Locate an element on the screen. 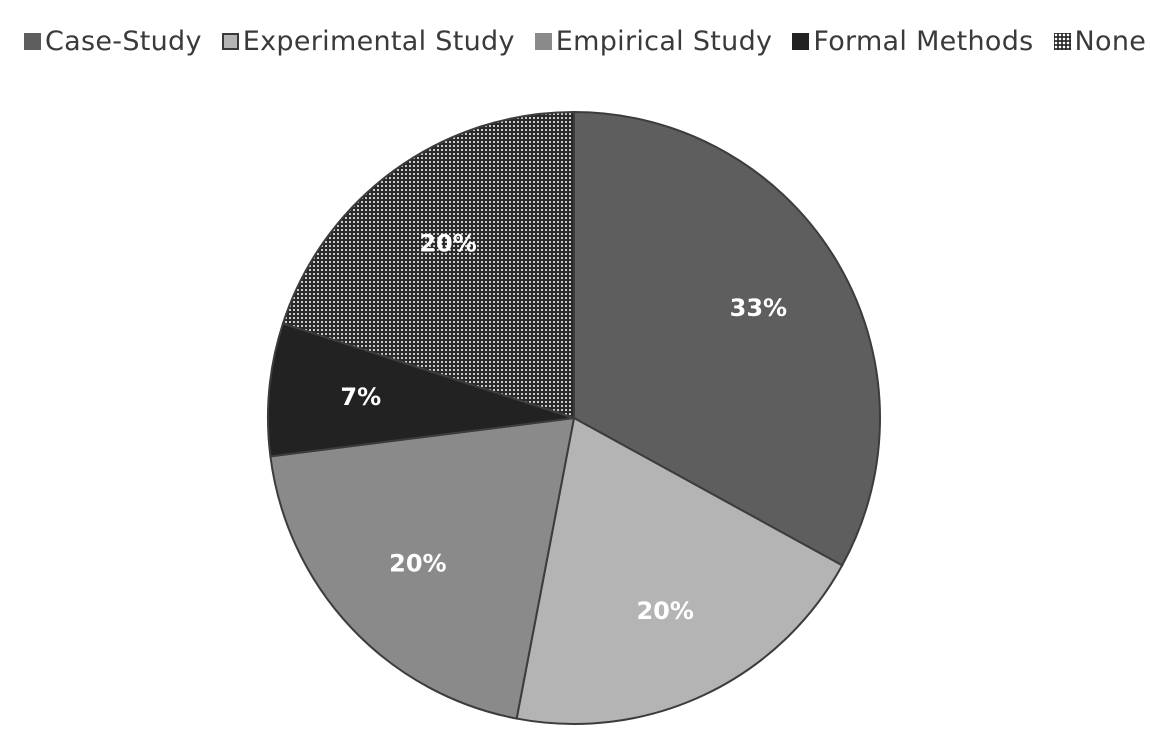  legend-label-none: None is located at coordinates (1110, 41).